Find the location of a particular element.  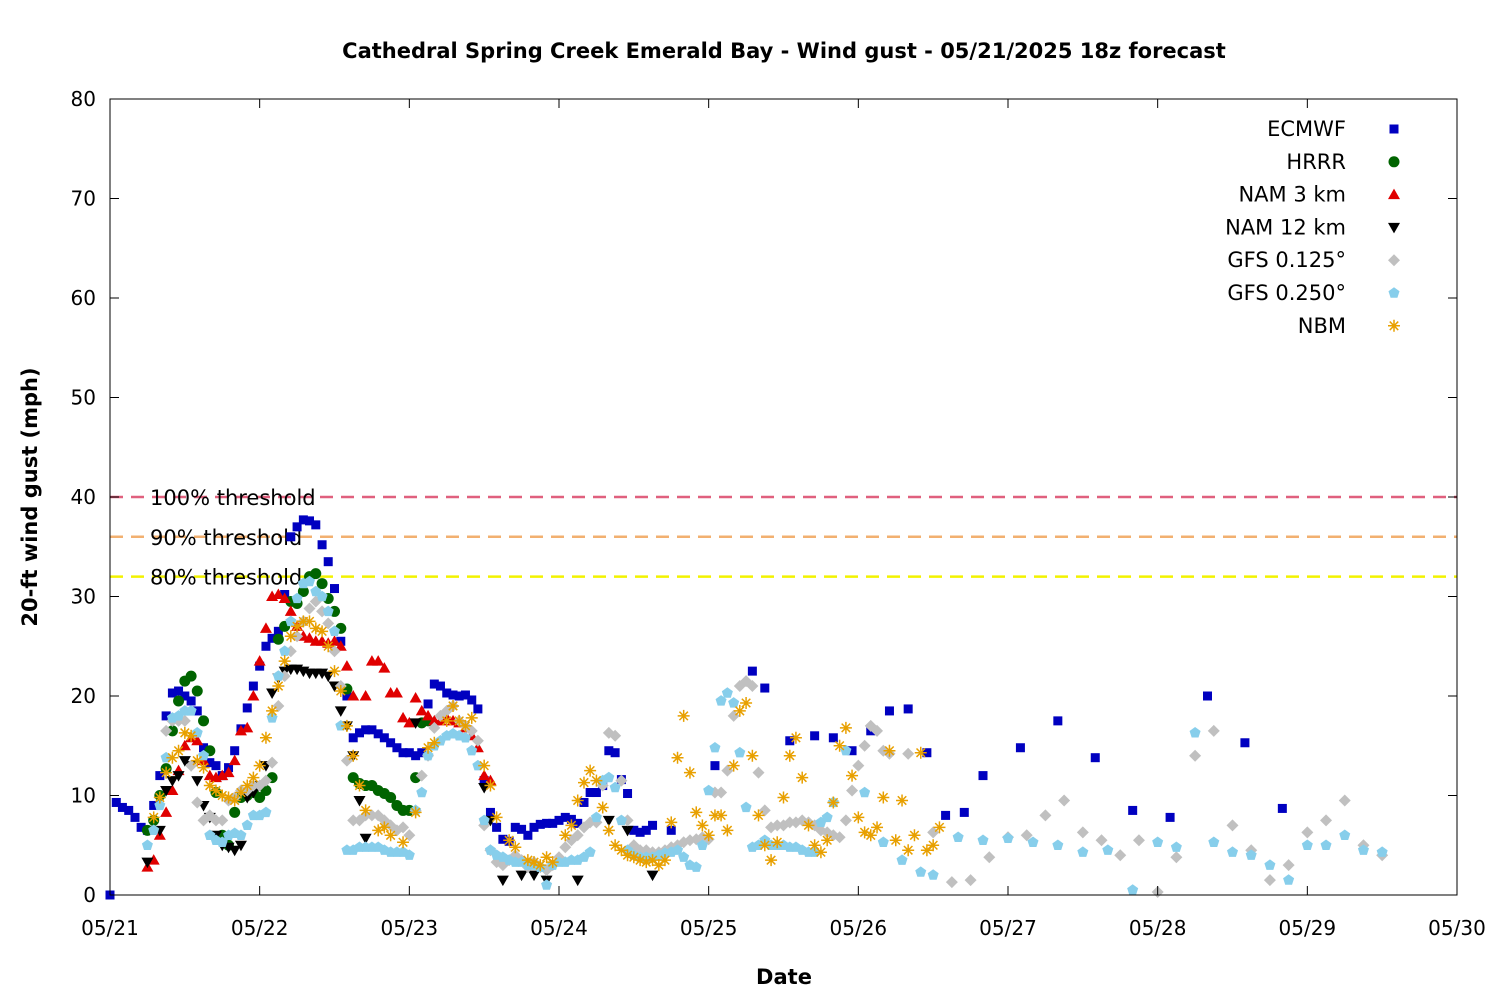

threshold-label-80-threshold: 80% threshold is located at coordinates (226, 578).